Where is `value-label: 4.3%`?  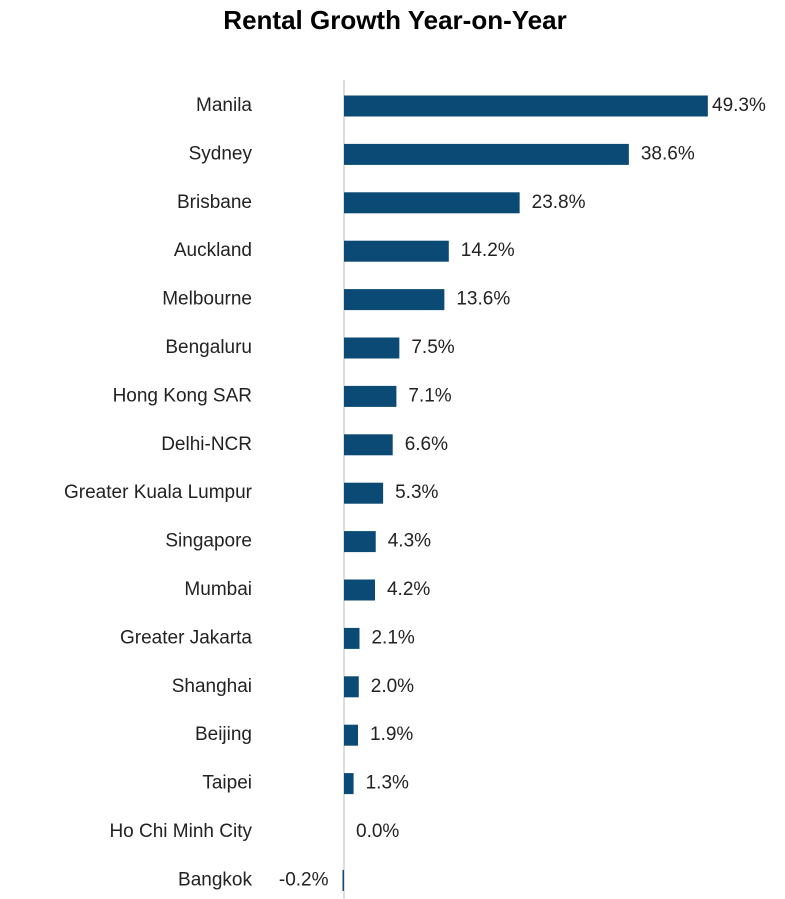 value-label: 4.3% is located at coordinates (409, 541).